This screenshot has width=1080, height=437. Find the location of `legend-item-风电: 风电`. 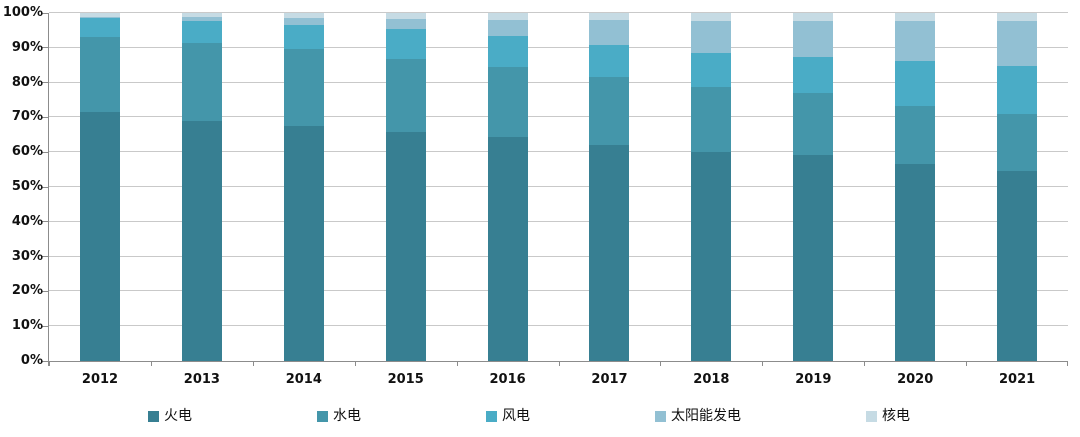

legend-item-风电: 风电 is located at coordinates (508, 416).